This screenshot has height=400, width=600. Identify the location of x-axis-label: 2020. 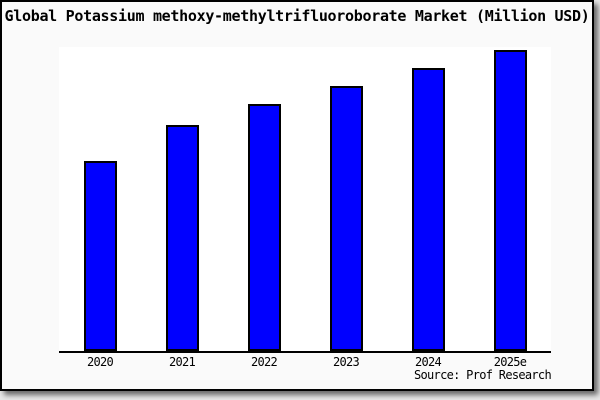
(100, 362).